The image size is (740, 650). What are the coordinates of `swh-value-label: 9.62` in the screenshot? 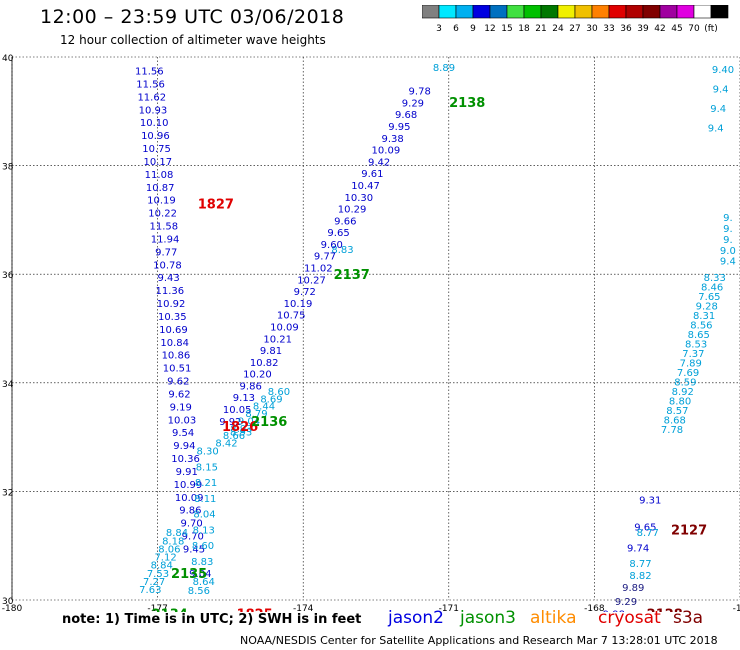 It's located at (178, 382).